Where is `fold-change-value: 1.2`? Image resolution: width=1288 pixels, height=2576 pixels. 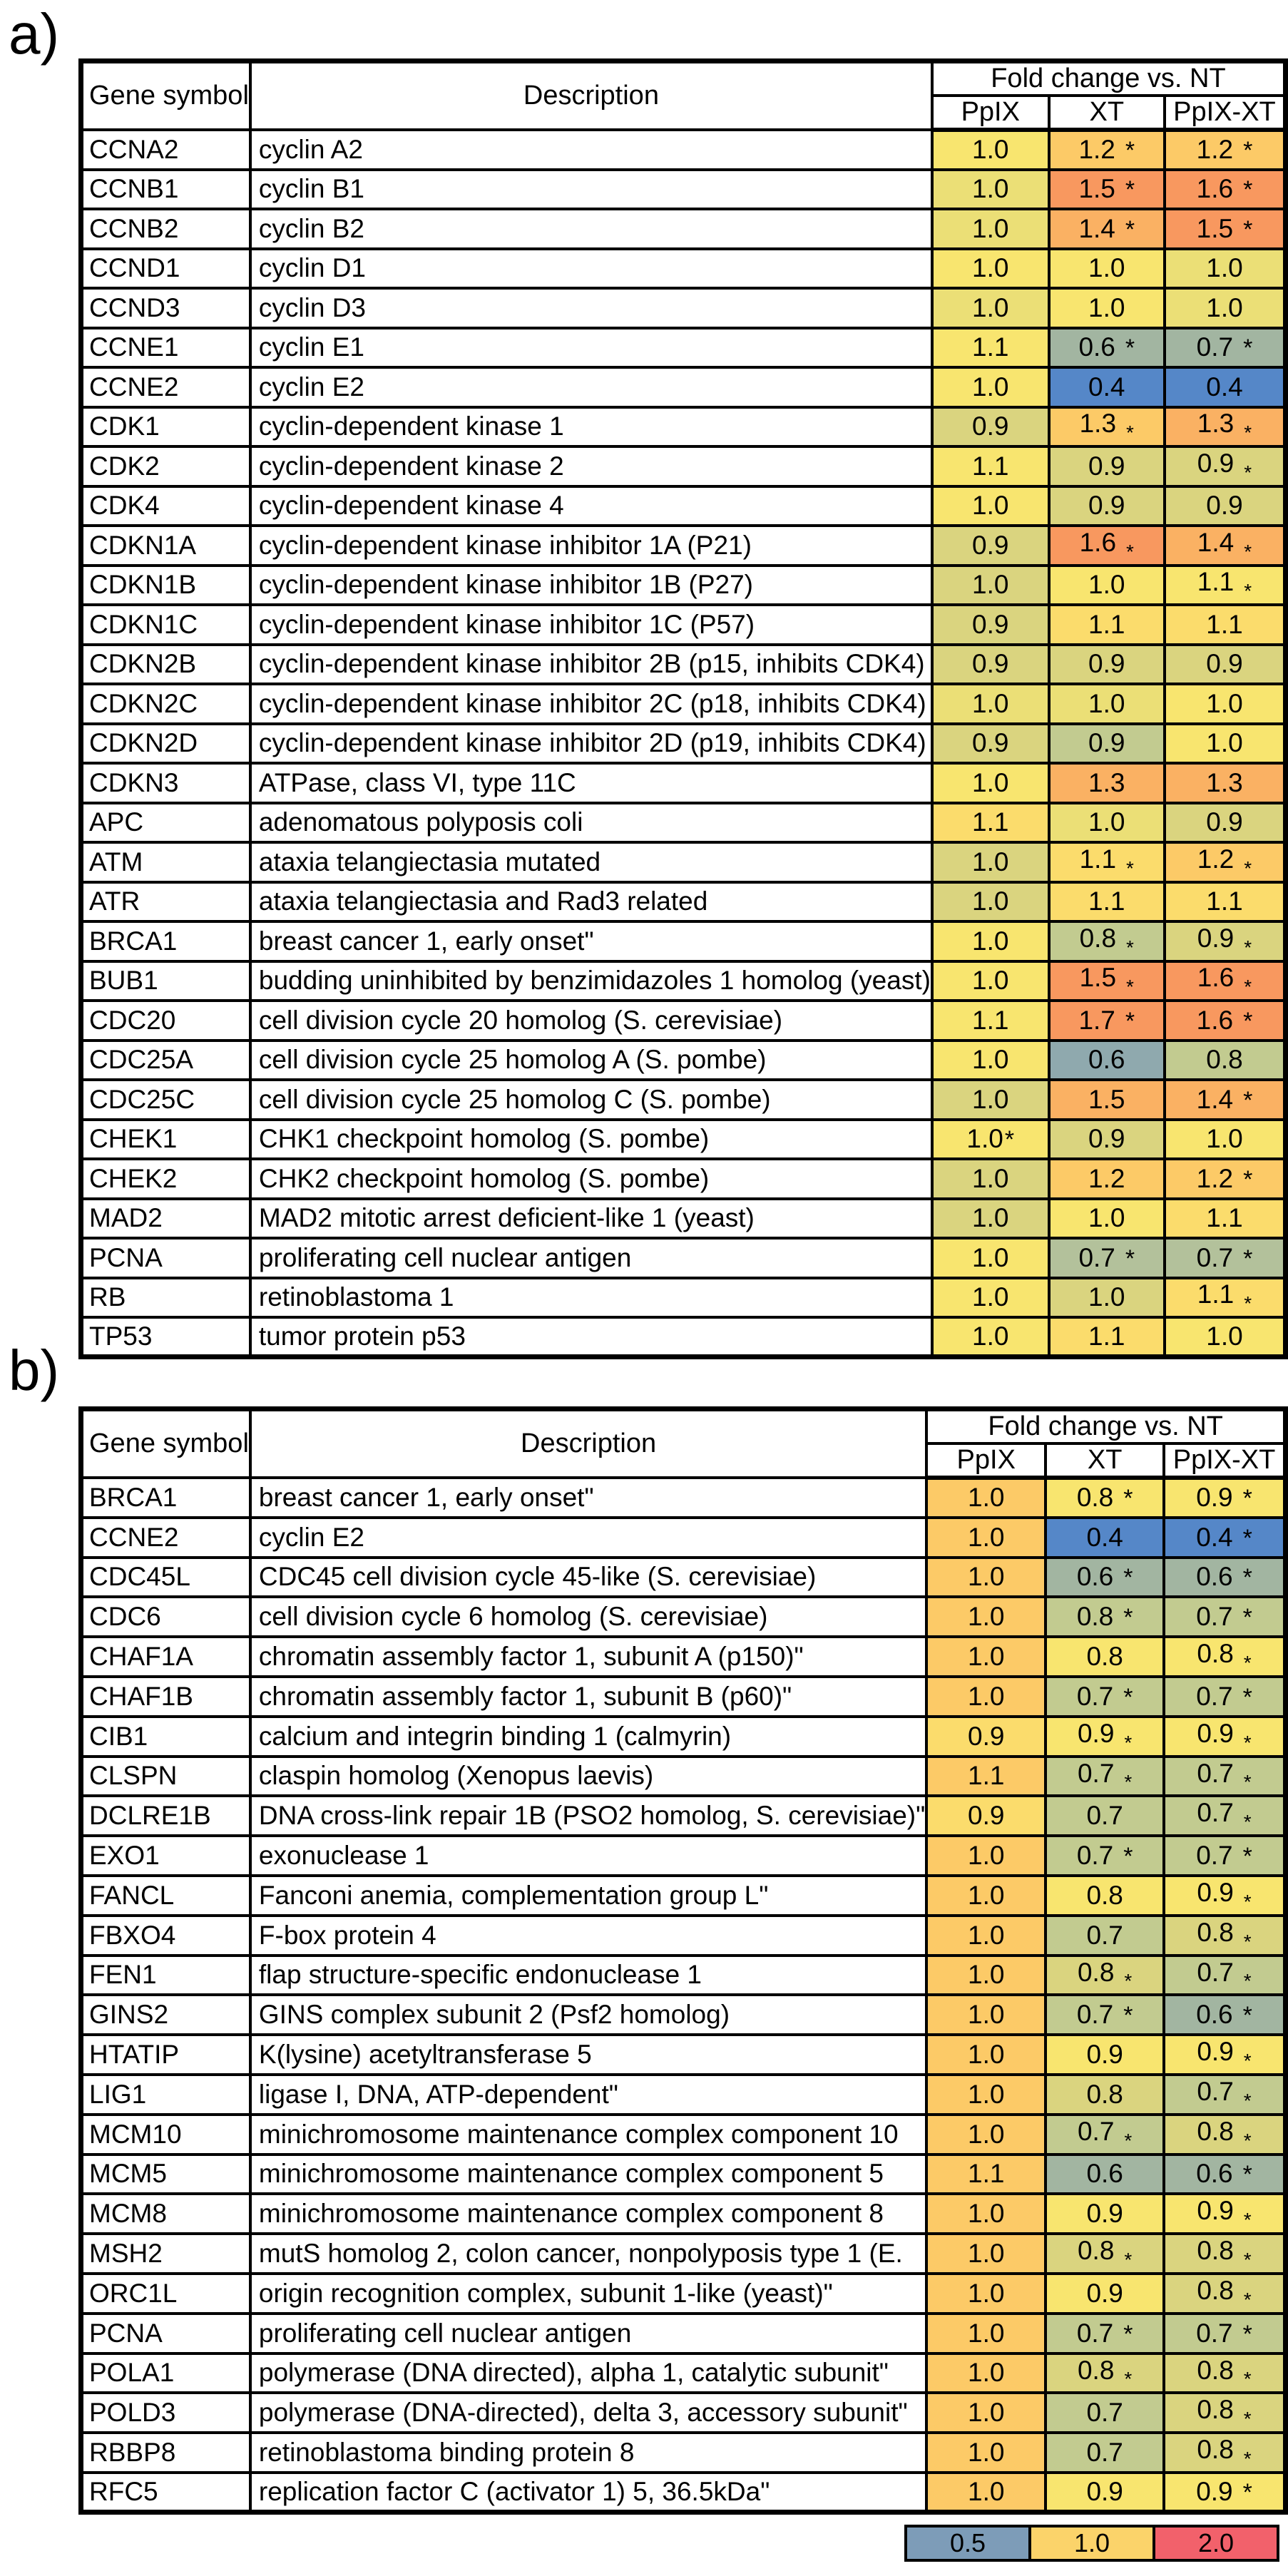 fold-change-value: 1.2 is located at coordinates (1216, 859).